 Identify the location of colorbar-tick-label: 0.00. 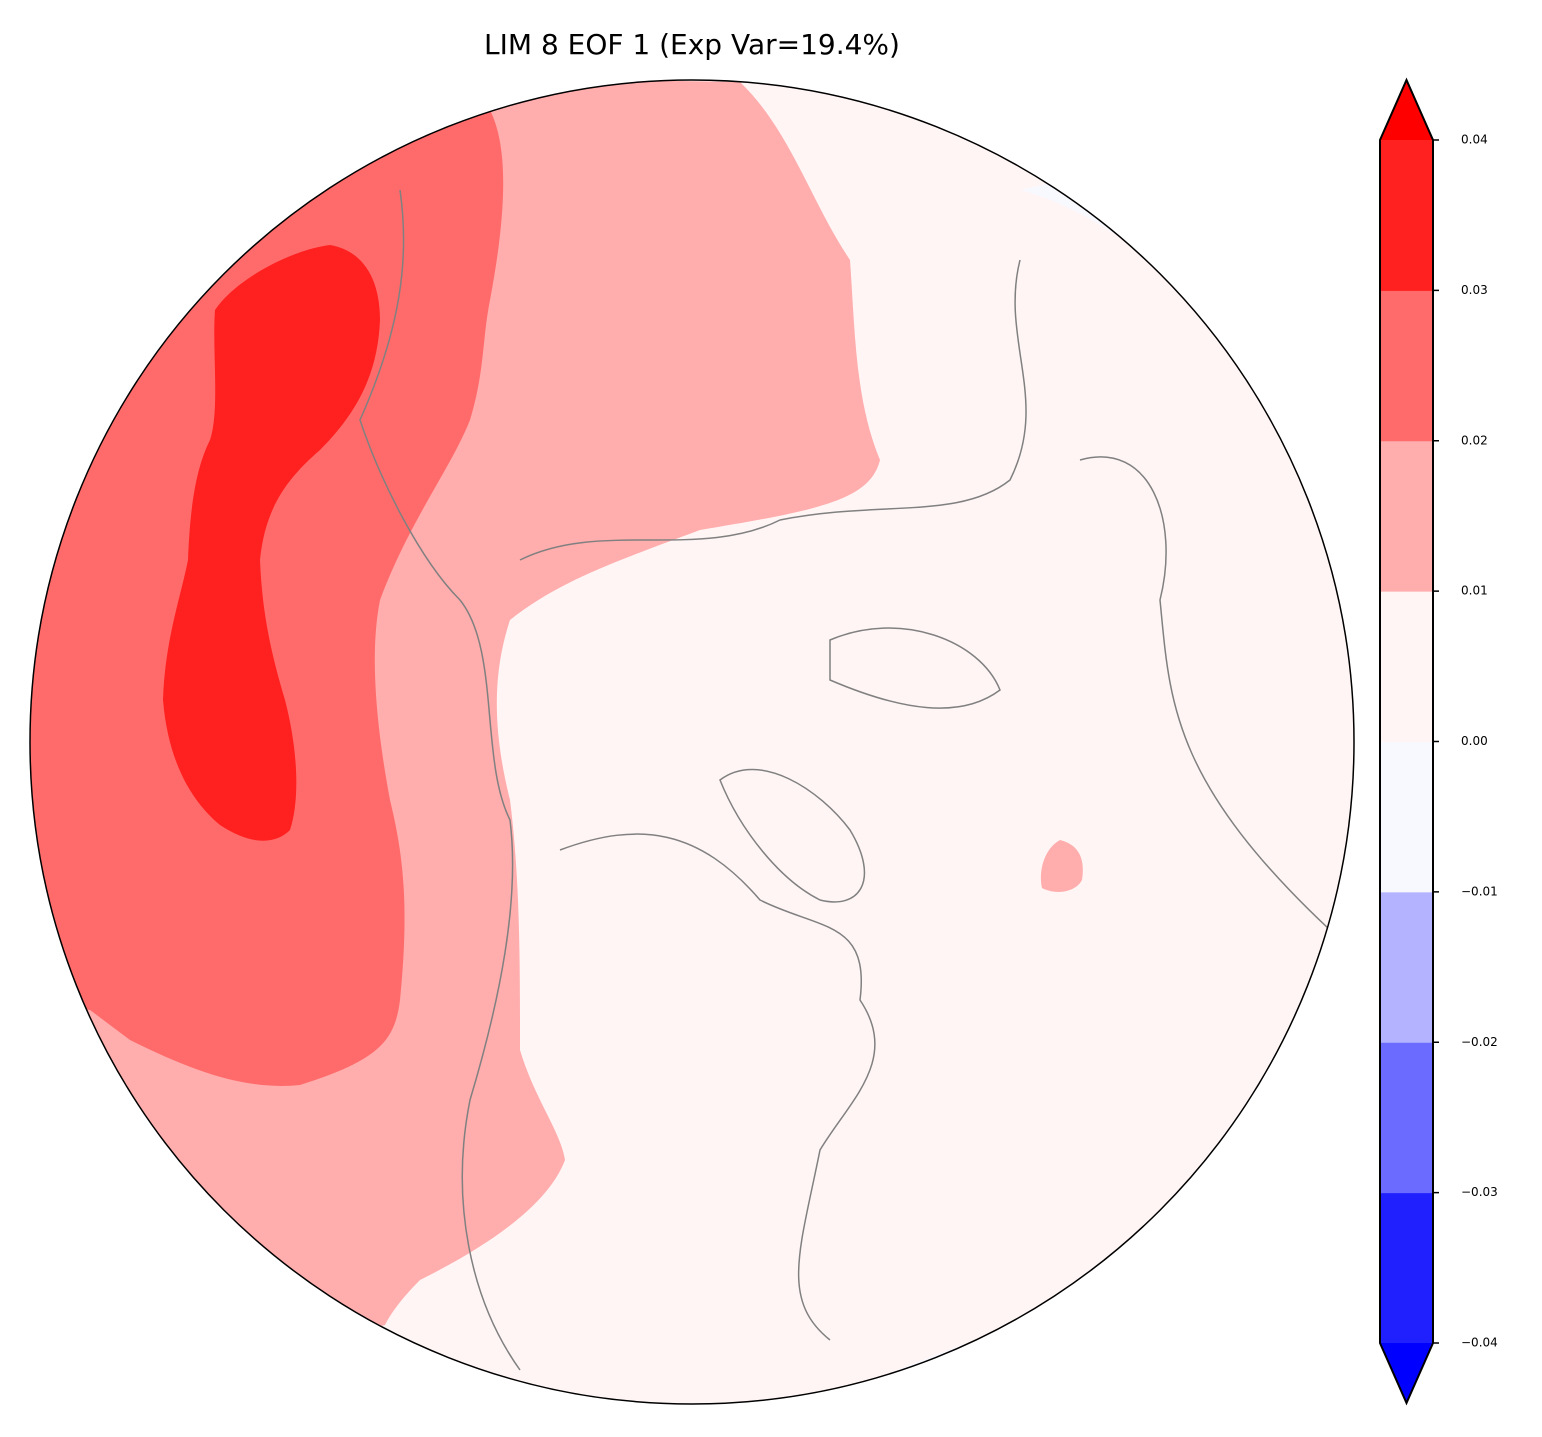
(1474, 741).